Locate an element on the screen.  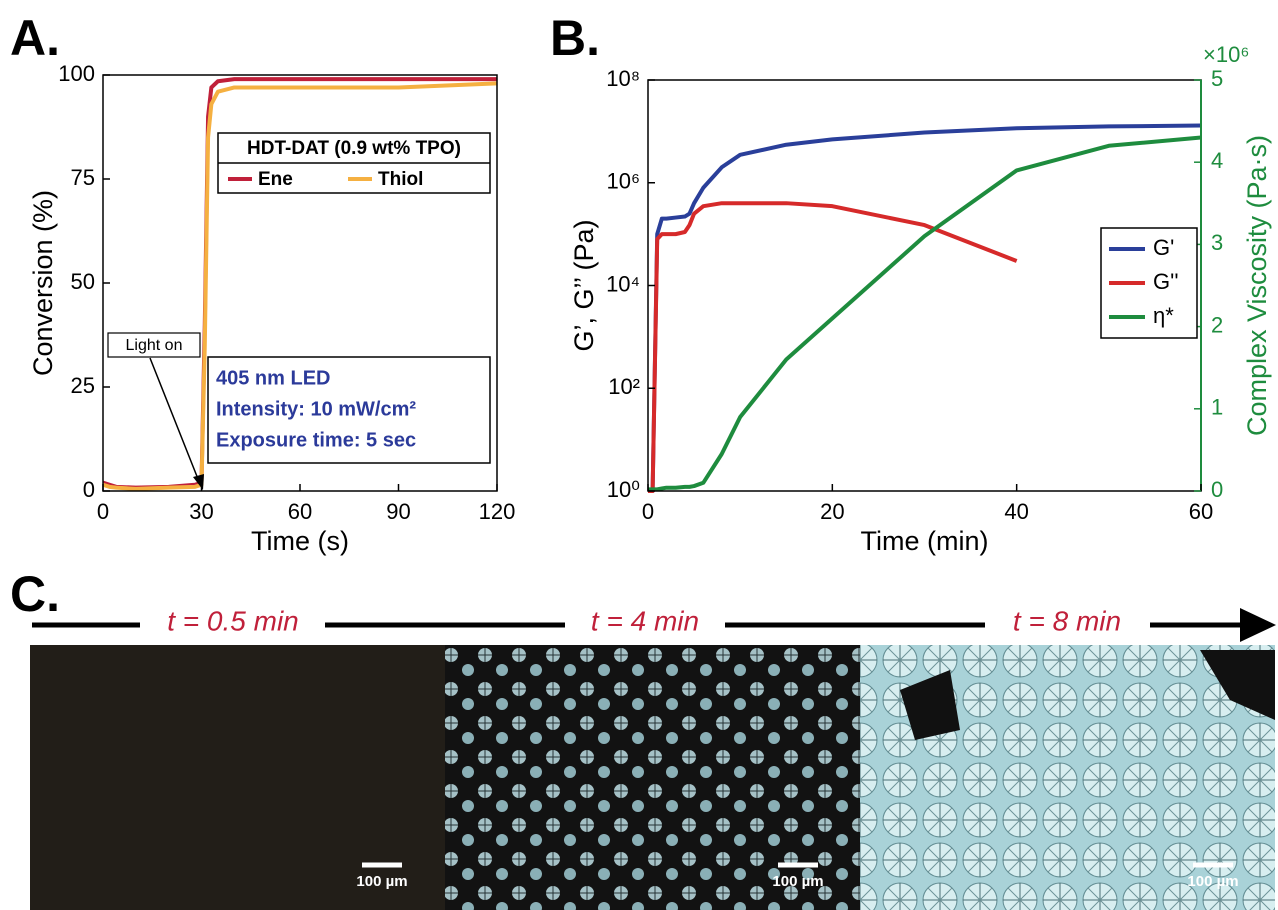
y-axis-label: Conversion (%) is located at coordinates (43, 283).